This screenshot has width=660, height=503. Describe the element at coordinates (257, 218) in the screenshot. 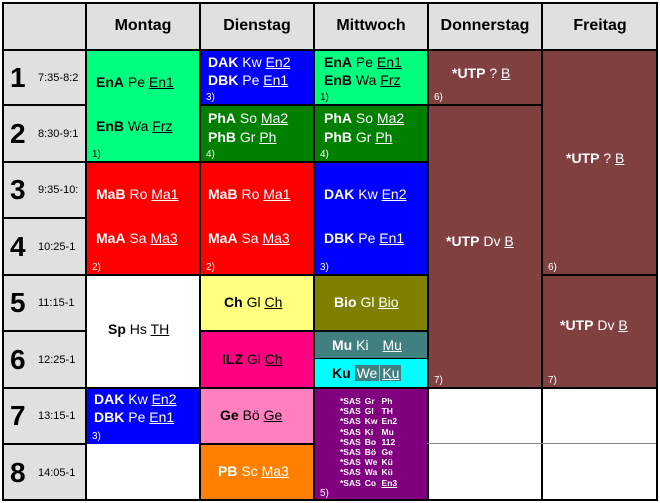

I see `lesson-dienstag-3-4: MaB Ro Ma1 MaA Sa Ma3 2)` at that location.